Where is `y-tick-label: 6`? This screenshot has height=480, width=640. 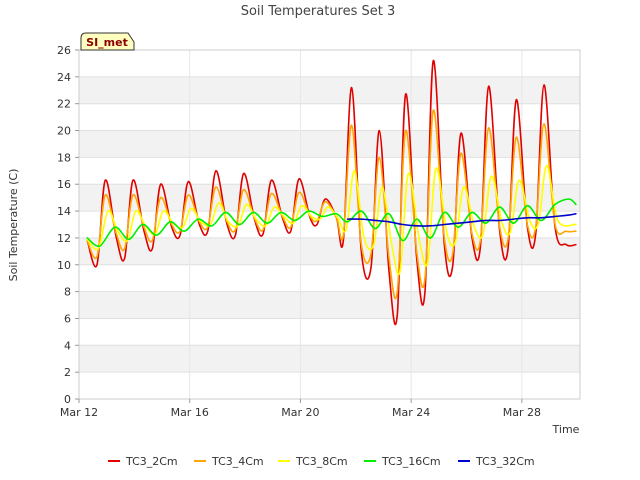 y-tick-label: 6 is located at coordinates (67, 318).